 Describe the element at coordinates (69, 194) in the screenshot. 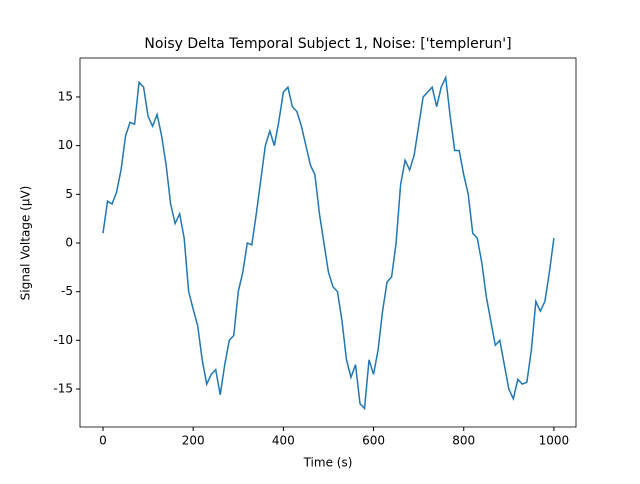

I see `y-tick-label: 5` at that location.